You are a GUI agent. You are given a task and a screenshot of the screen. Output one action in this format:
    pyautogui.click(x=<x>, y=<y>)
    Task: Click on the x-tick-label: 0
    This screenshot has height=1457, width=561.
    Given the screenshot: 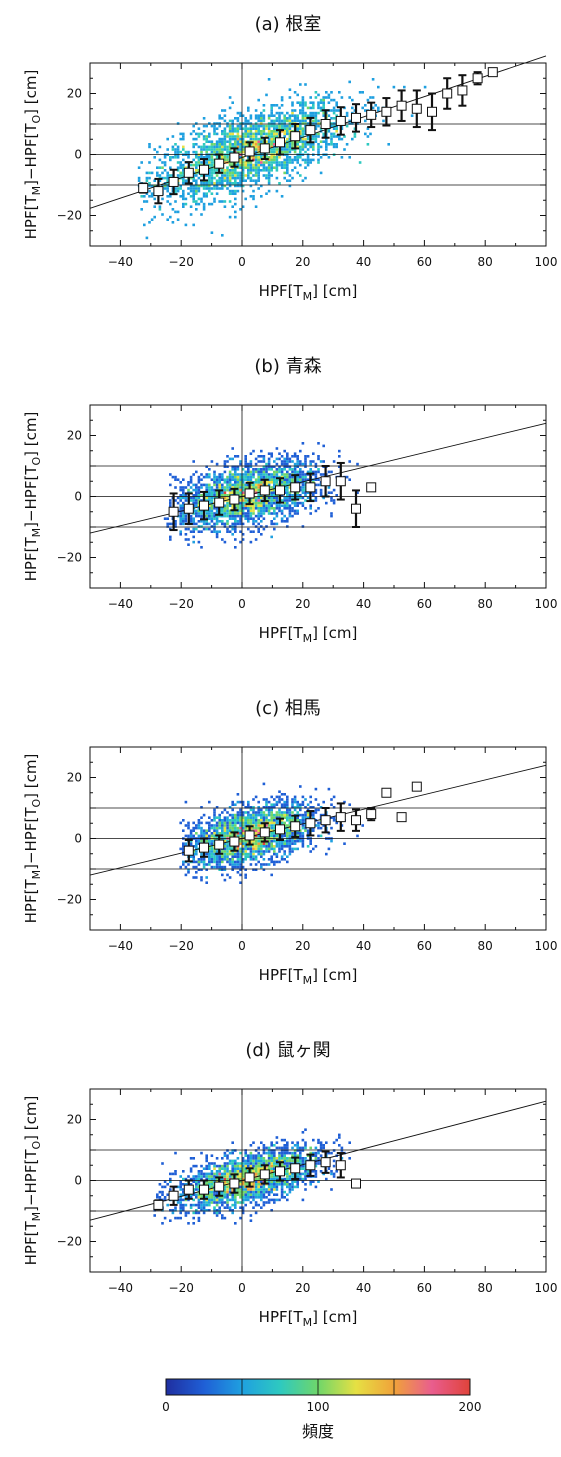 What is the action you would take?
    pyautogui.click(x=242, y=262)
    